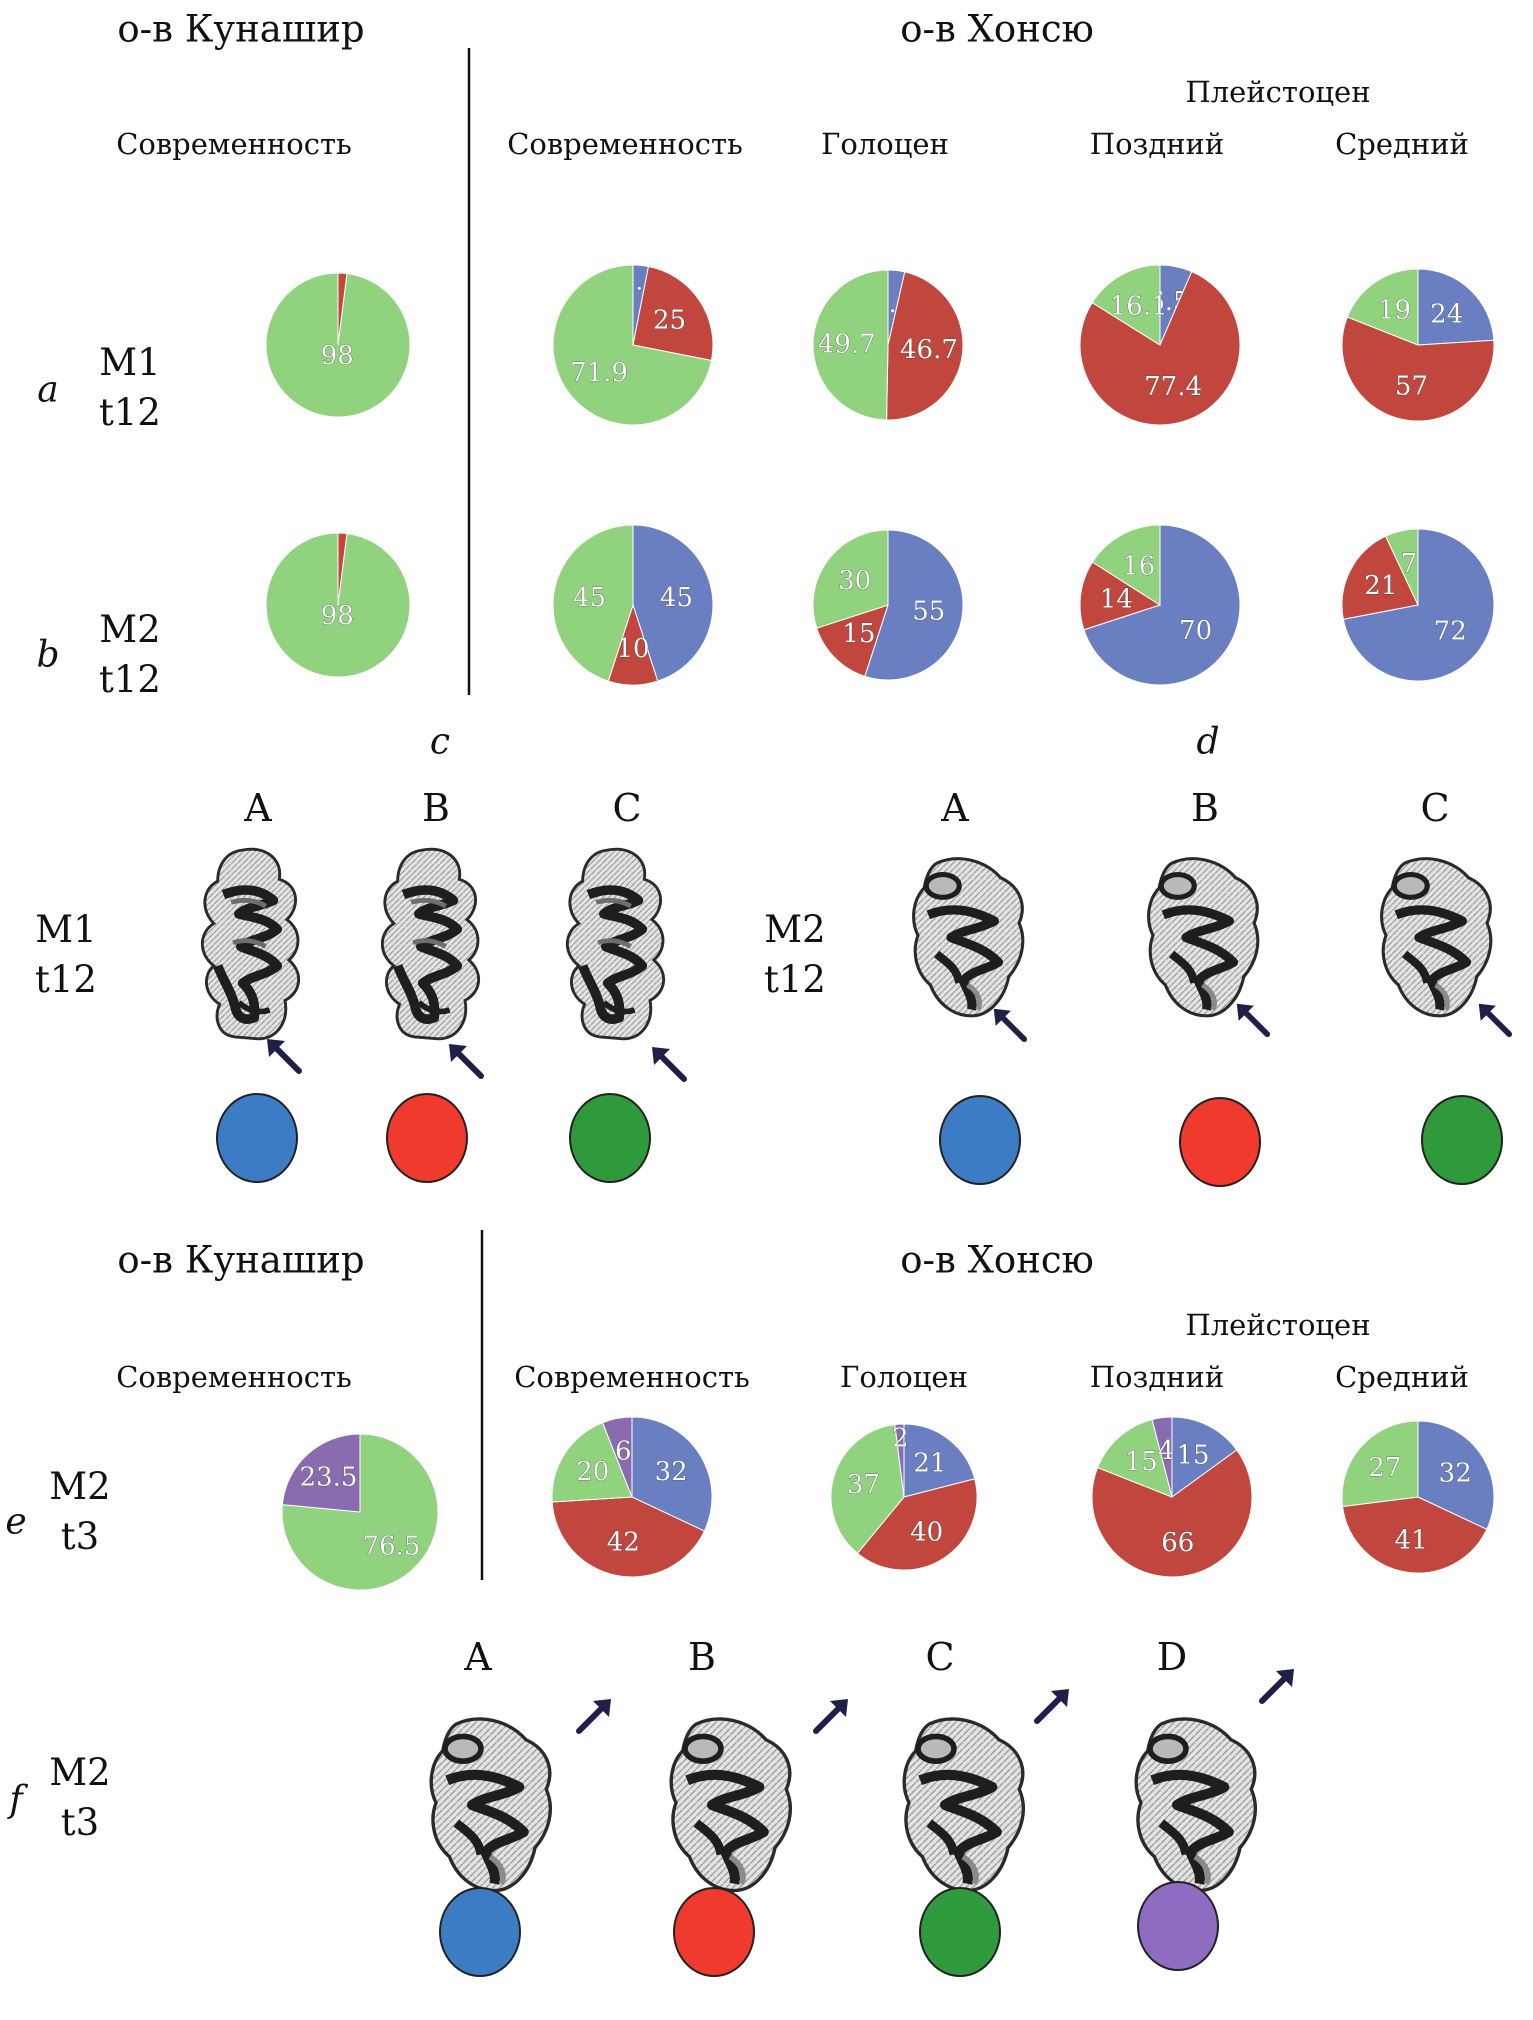 The image size is (1533, 2020). I want to click on row-label-a: M1 t12, so click(130, 387).